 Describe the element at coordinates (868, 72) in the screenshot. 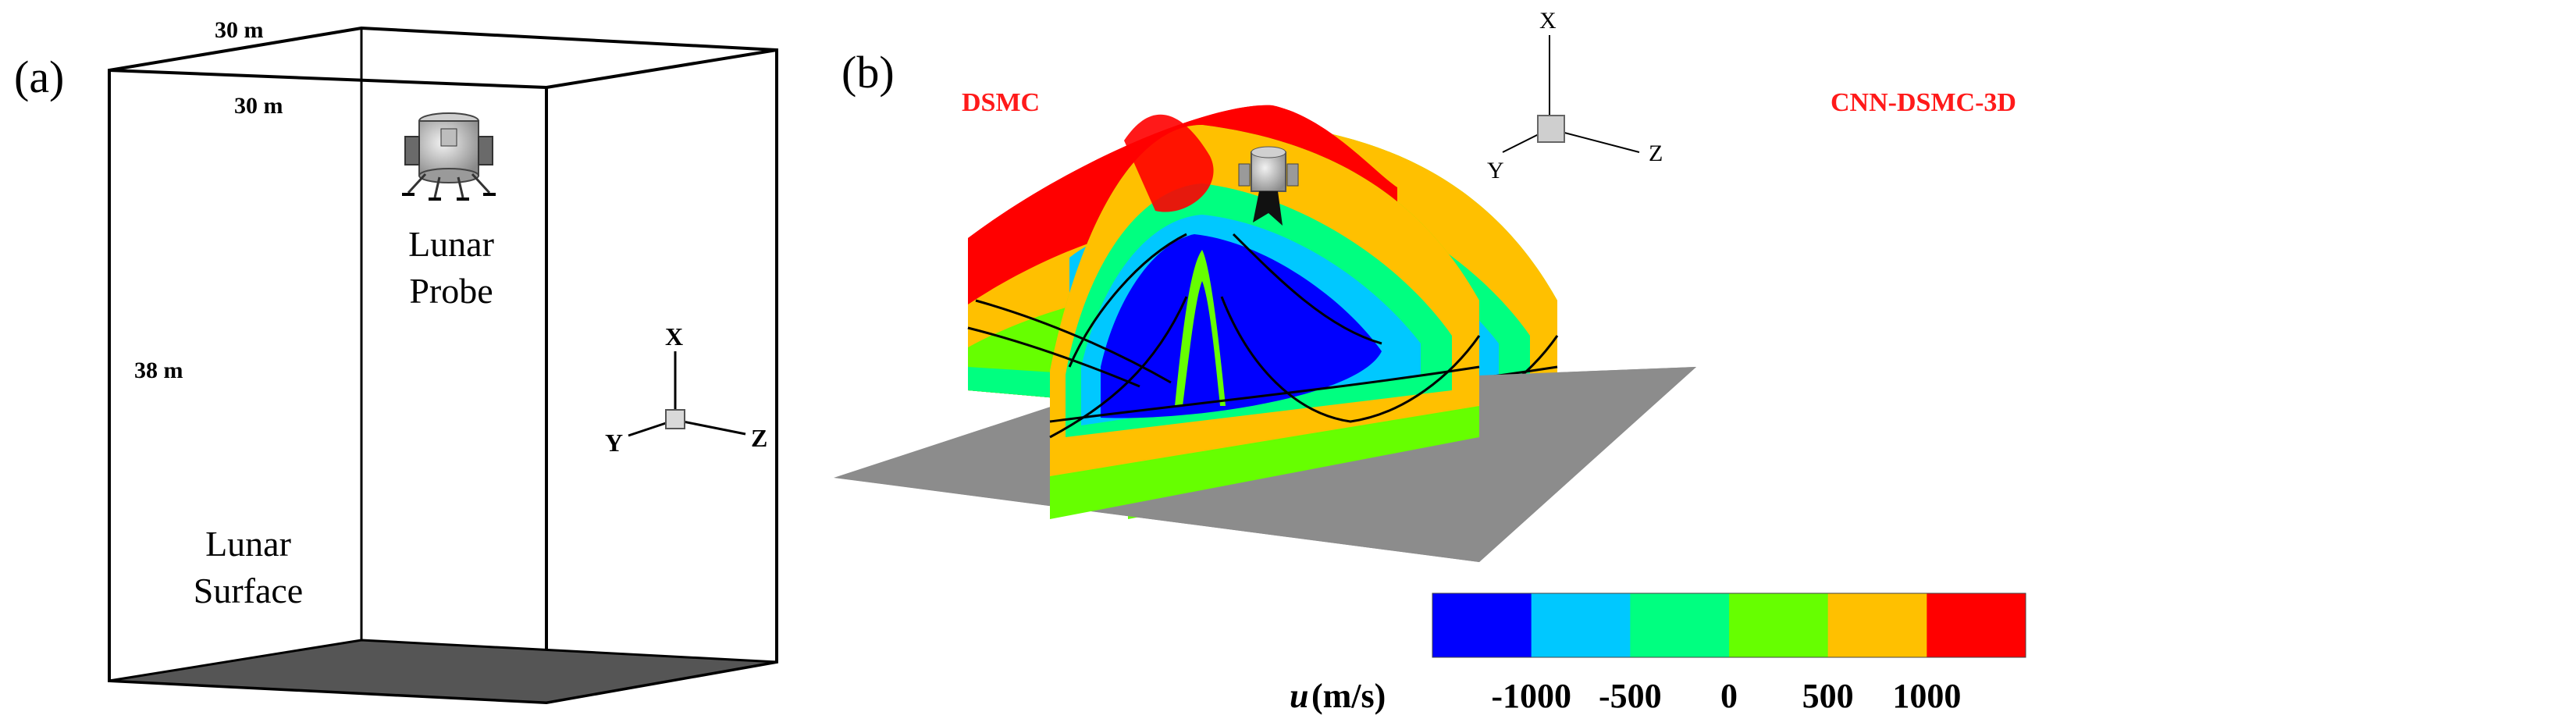

I see `panel-b-tag: (b)` at that location.